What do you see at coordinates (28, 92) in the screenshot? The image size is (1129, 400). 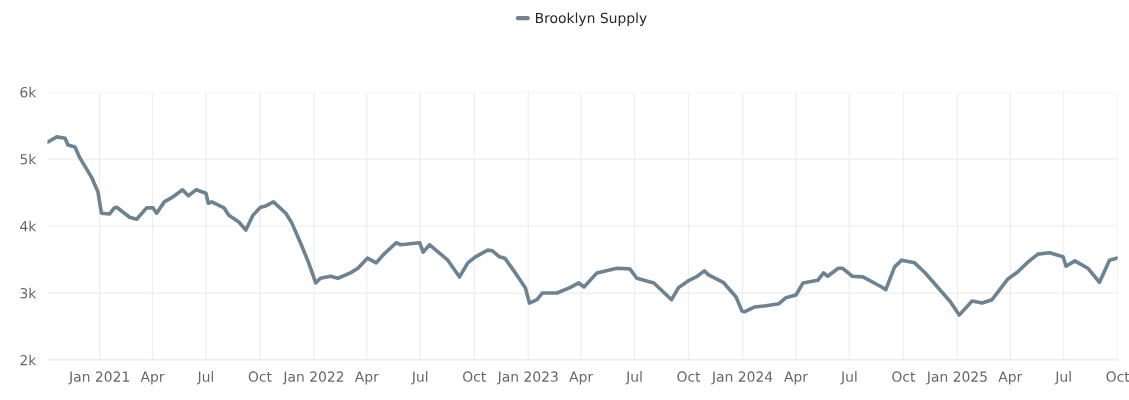 I see `y-tick-label: 6k` at bounding box center [28, 92].